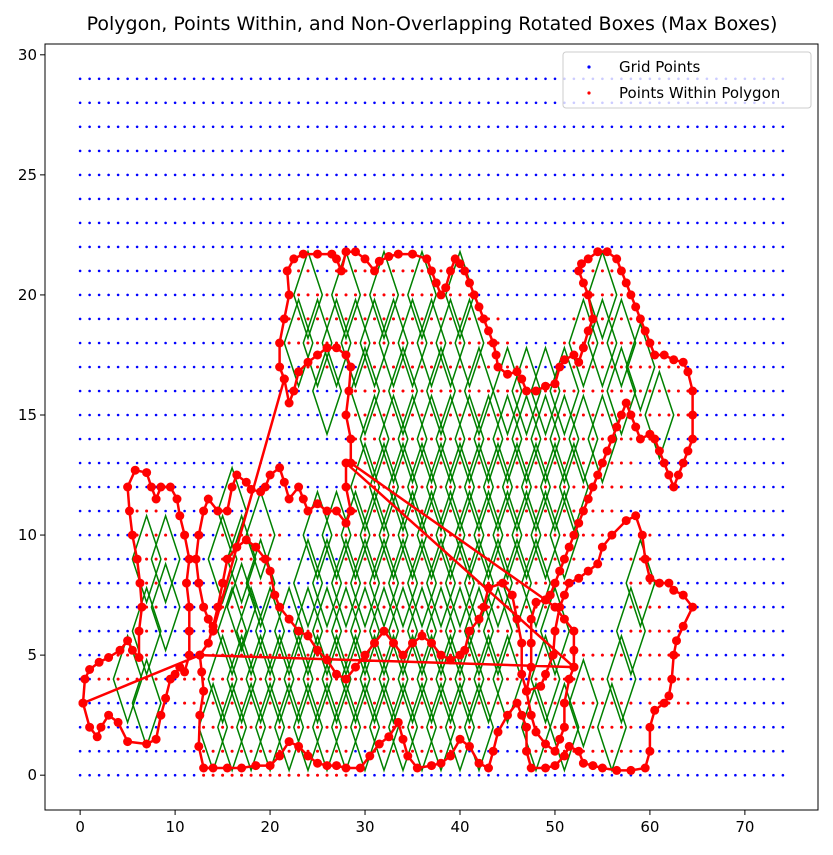 This screenshot has width=833, height=855. I want to click on x-tick-label: 50, so click(554, 827).